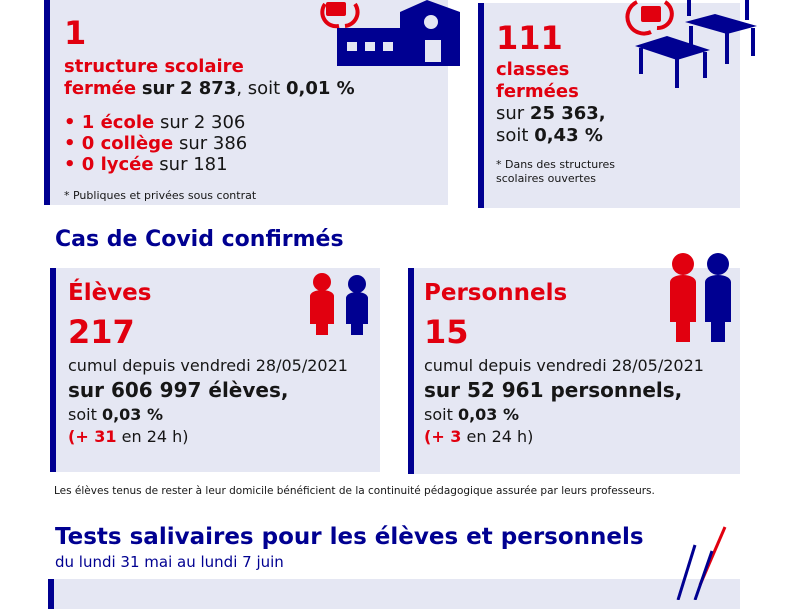 The image size is (792, 609). Describe the element at coordinates (496, 293) in the screenshot. I see `personnels-title: Personnels` at that location.